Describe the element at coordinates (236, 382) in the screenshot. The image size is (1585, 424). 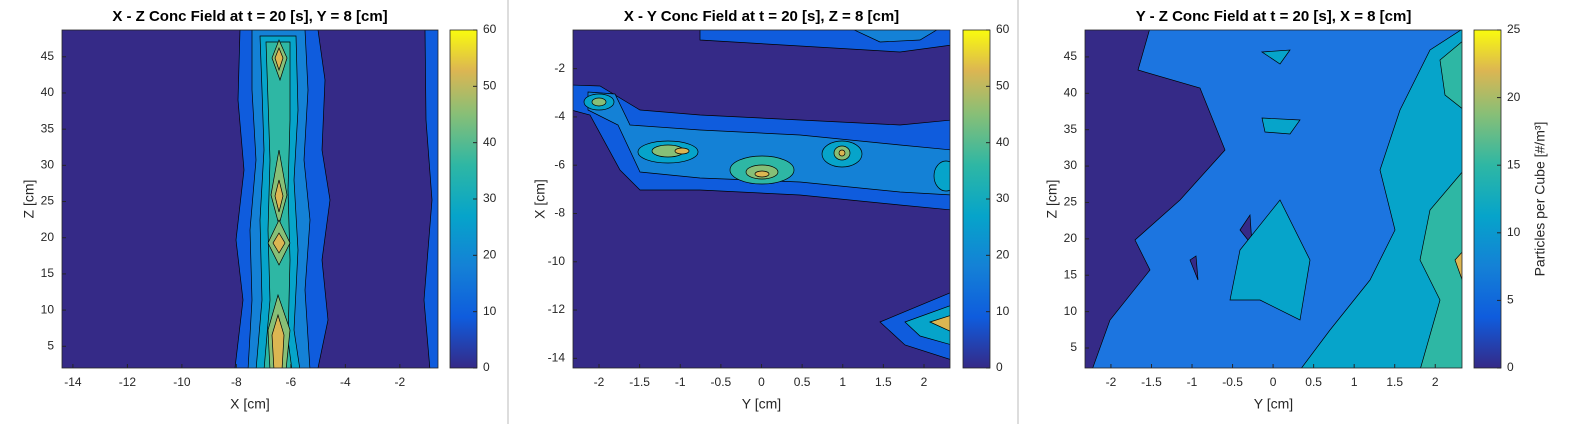
I see `x-tick-label: -8` at that location.